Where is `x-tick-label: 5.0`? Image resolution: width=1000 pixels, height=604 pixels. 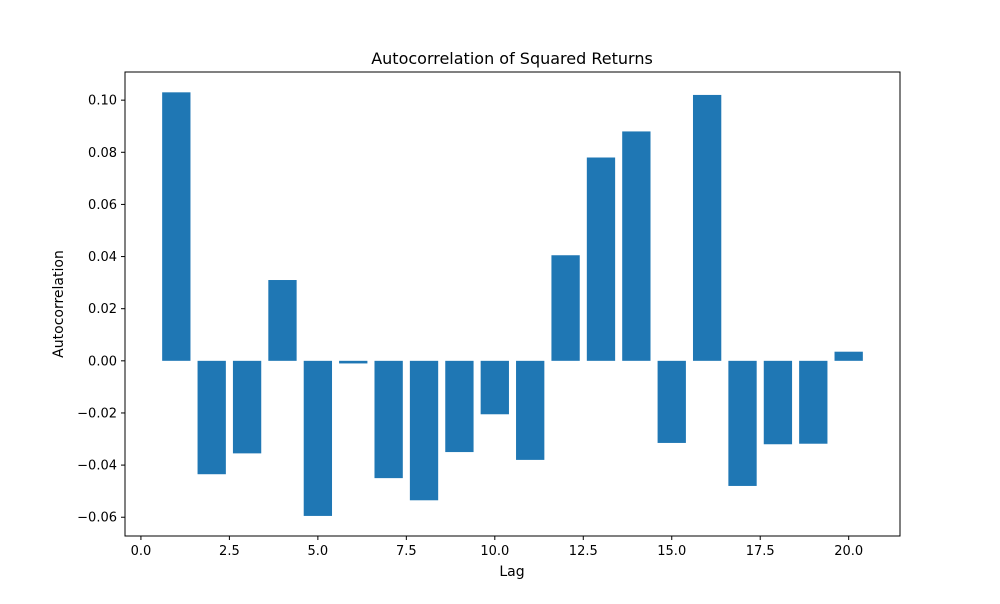
x-tick-label: 5.0 is located at coordinates (318, 551).